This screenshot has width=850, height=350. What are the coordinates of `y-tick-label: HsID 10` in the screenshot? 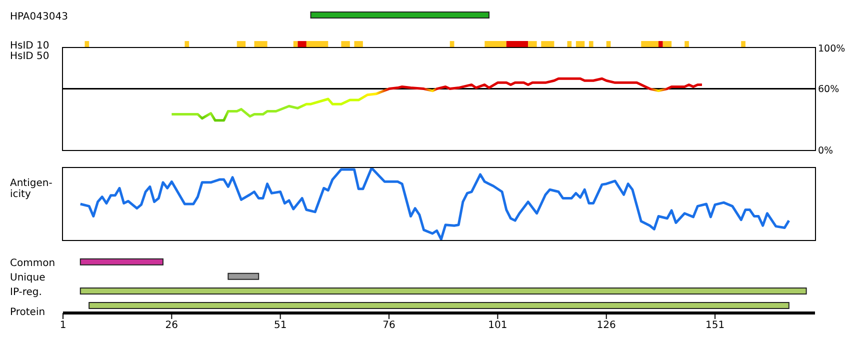 It's located at (30, 46).